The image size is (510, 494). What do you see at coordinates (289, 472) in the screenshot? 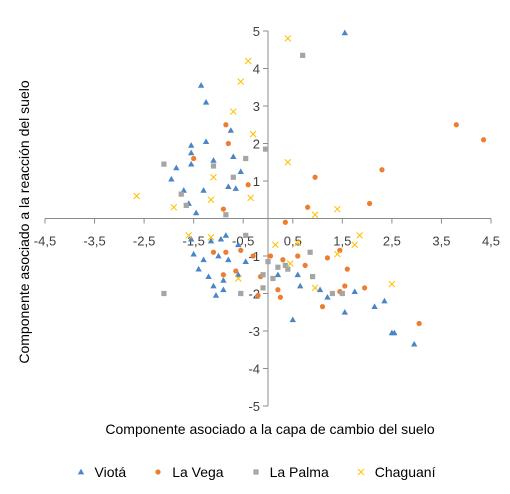
I see `legend-item: La Palma` at bounding box center [289, 472].